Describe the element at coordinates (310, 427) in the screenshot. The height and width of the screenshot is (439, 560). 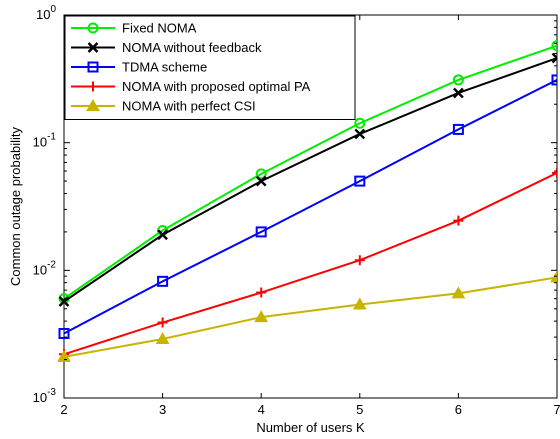
I see `x-axis-title: Number of users K` at that location.